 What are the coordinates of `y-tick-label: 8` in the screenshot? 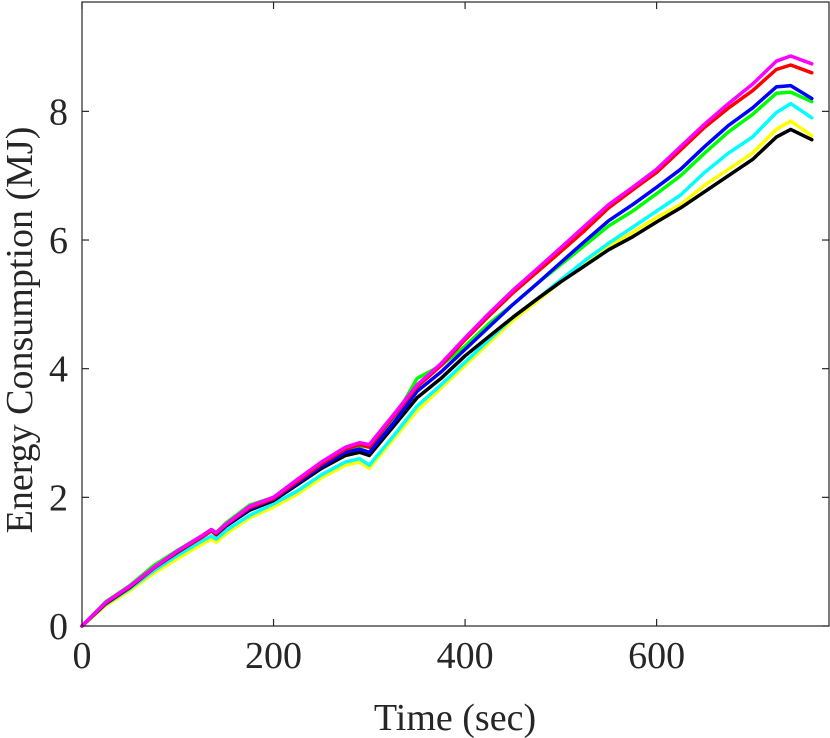 It's located at (58, 112).